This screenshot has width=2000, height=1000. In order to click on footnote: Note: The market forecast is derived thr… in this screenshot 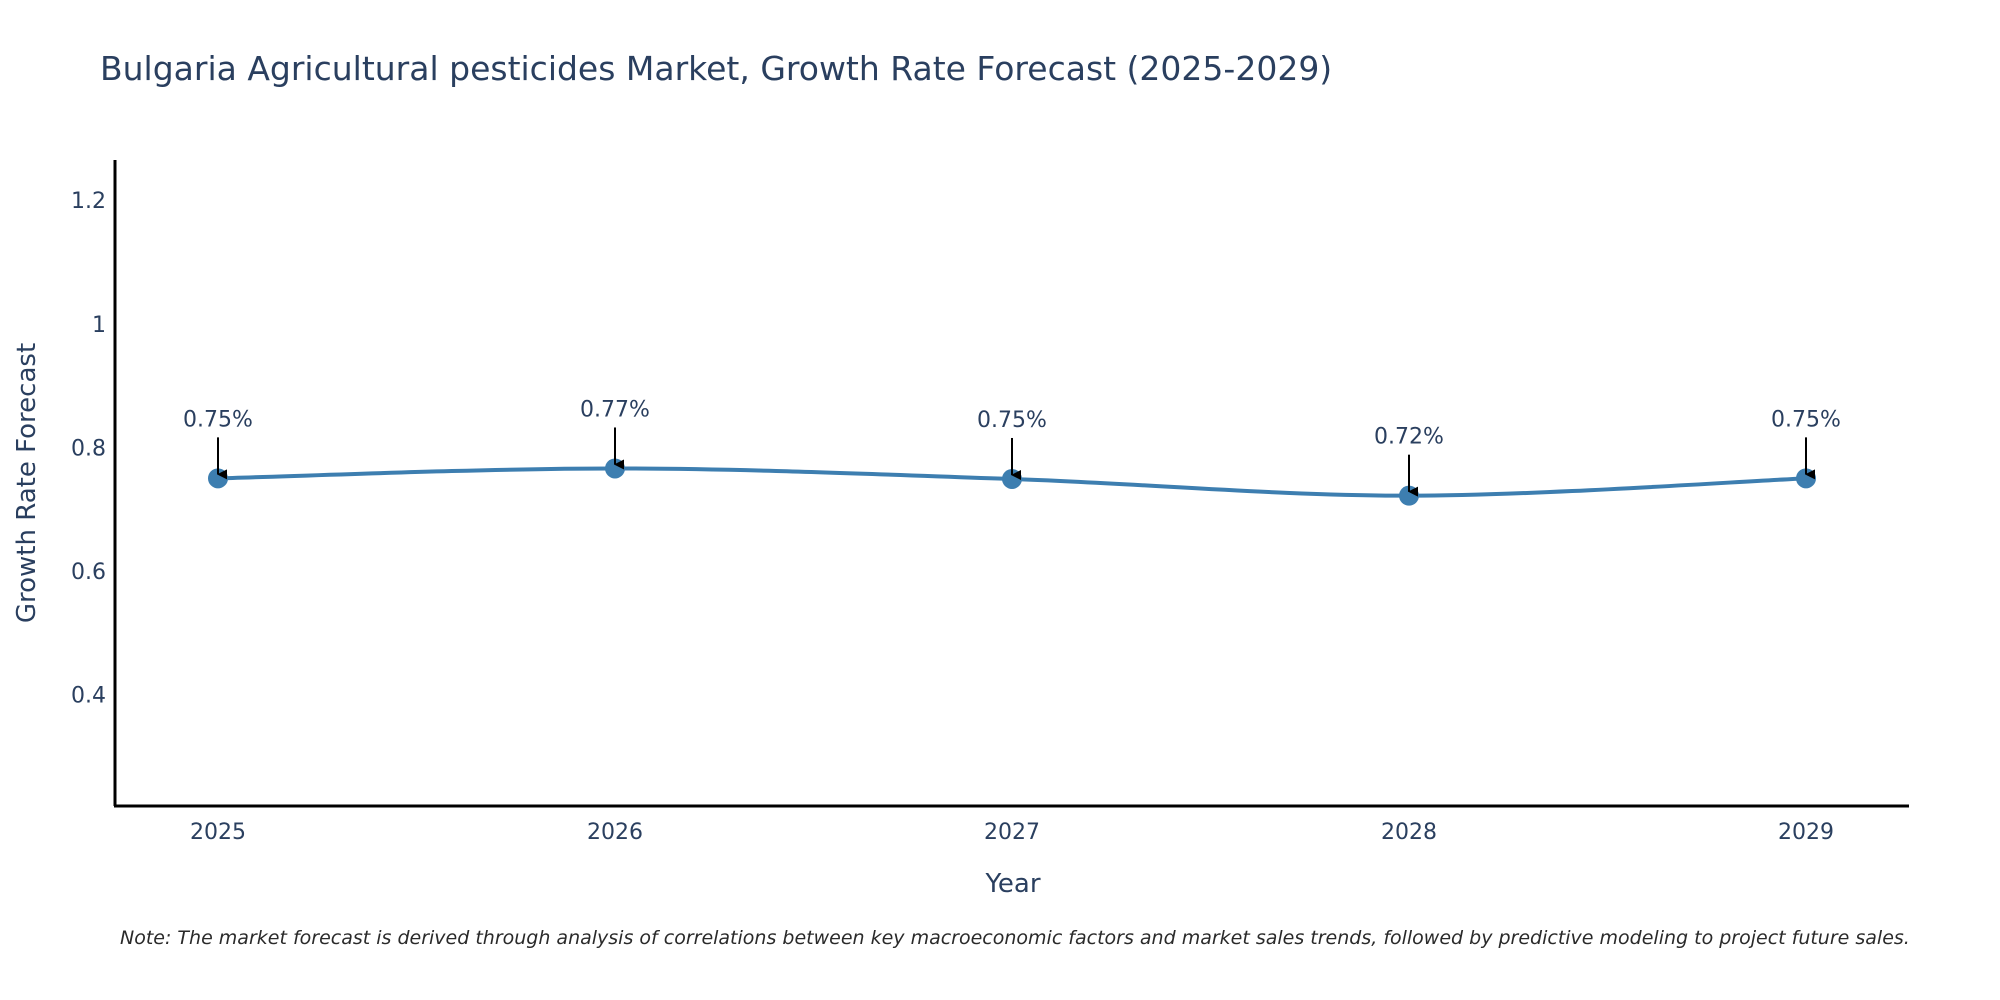, I will do `click(1015, 938)`.